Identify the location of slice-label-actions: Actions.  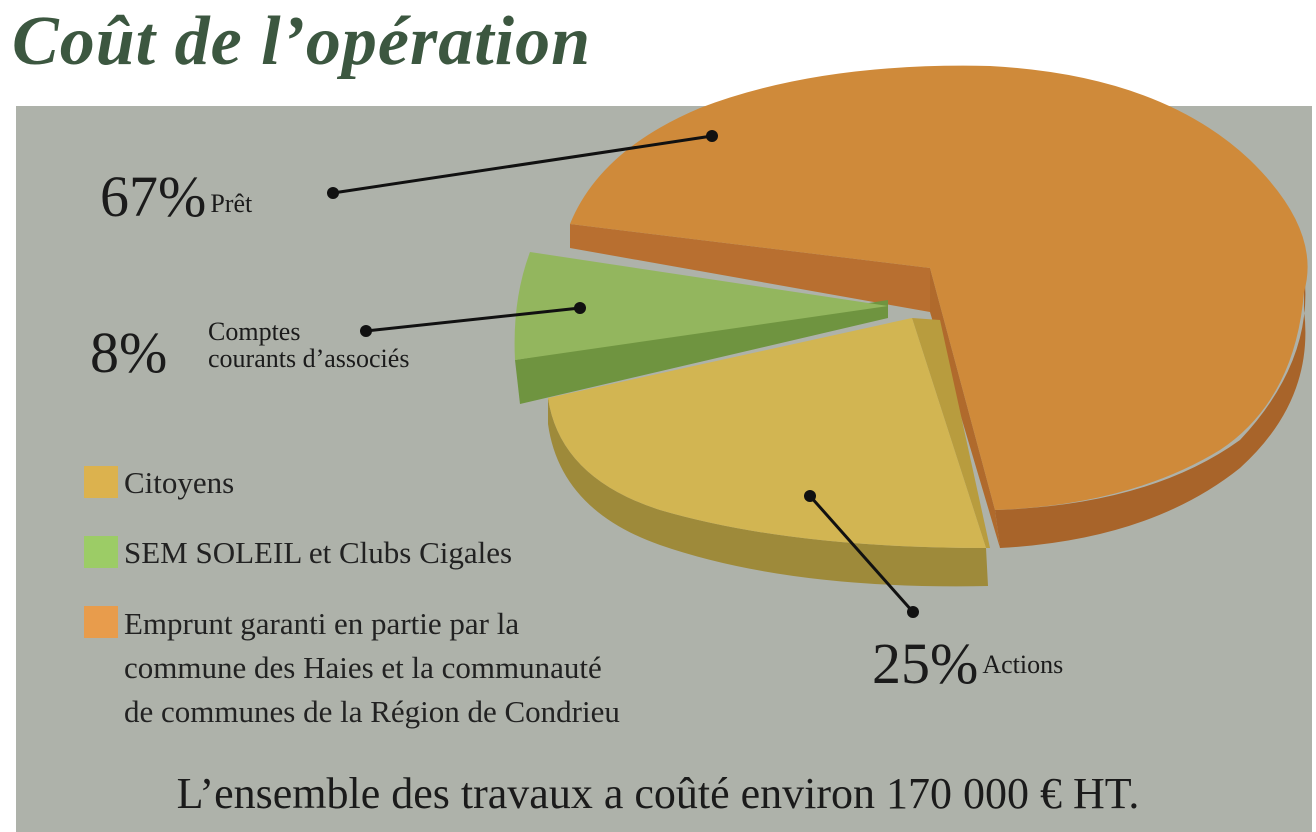
(1023, 664).